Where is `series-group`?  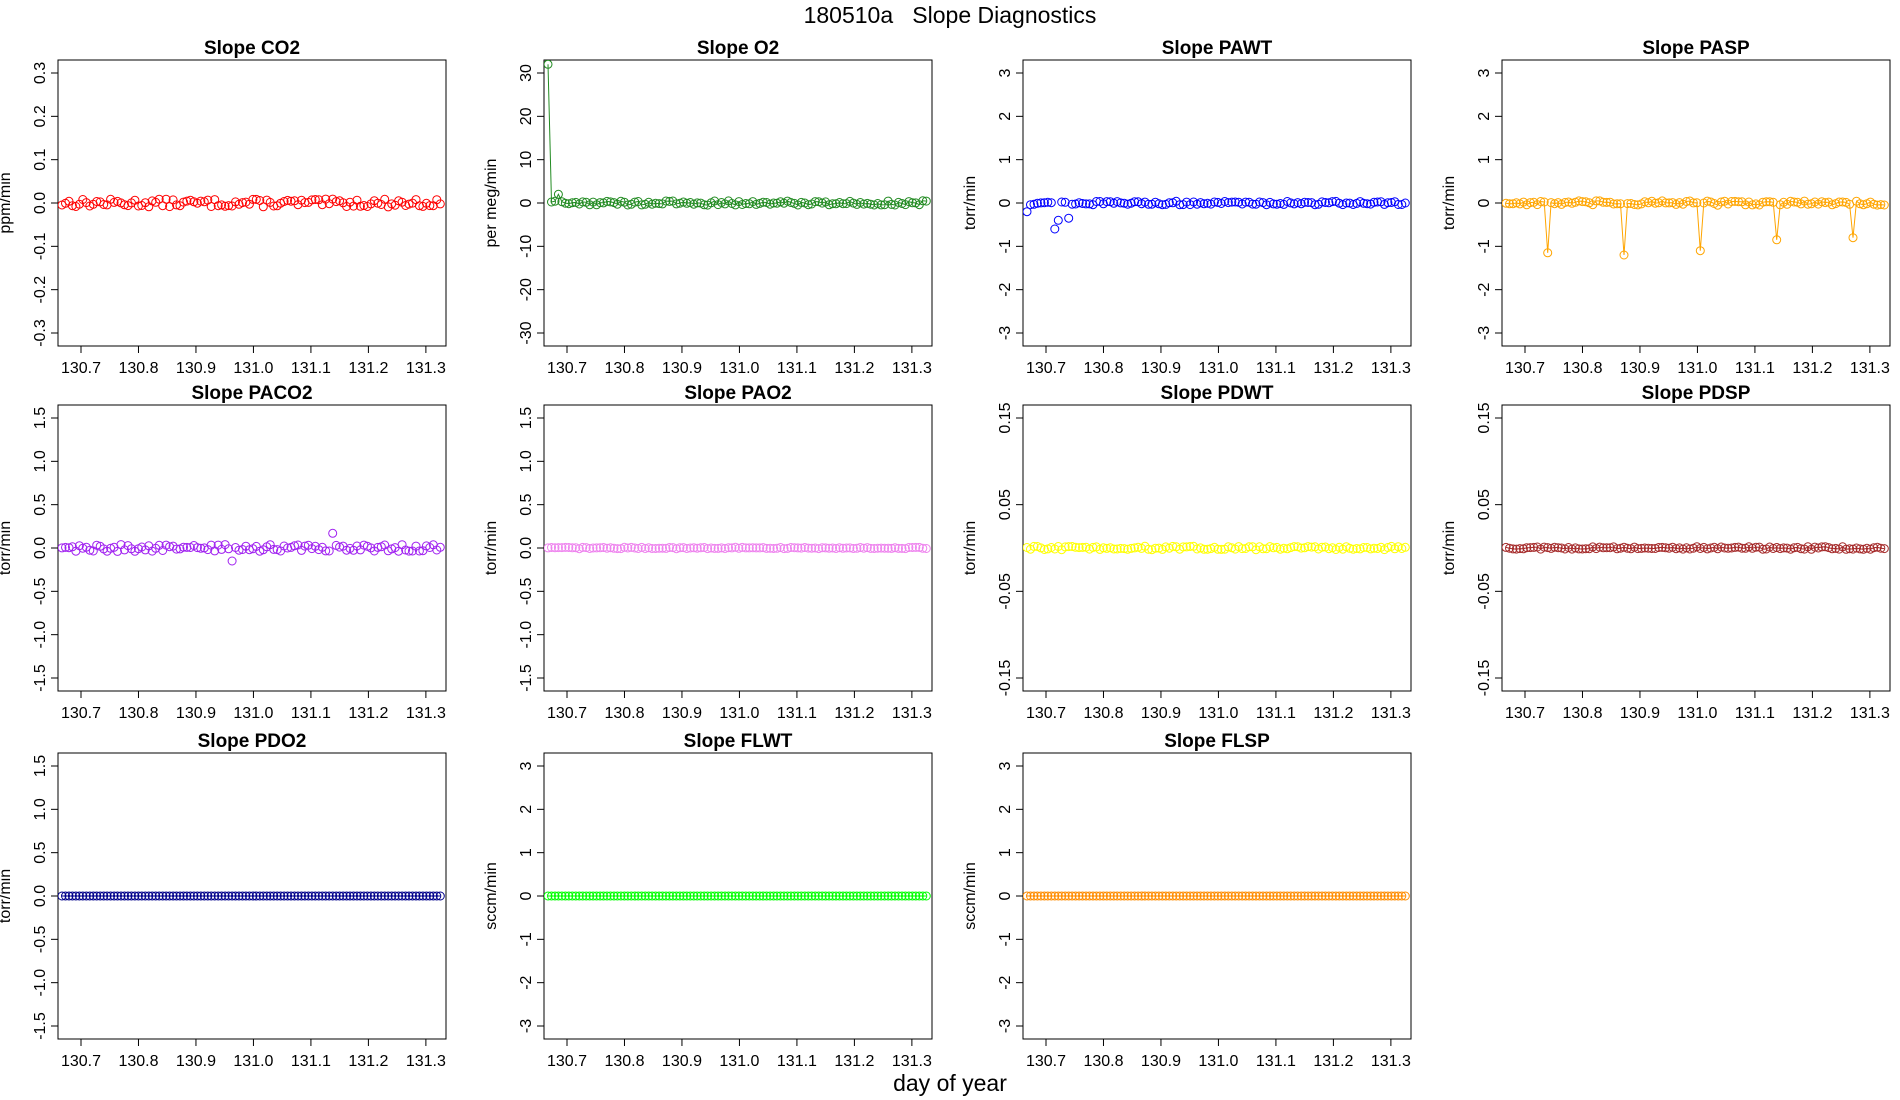 series-group is located at coordinates (251, 203).